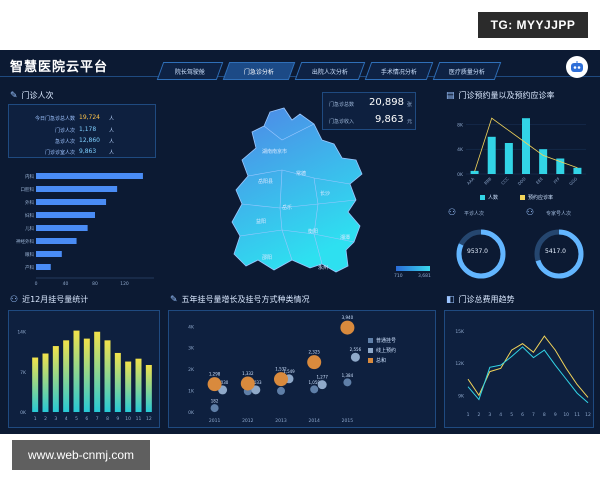  I want to click on region-label: 益阳, so click(261, 222).